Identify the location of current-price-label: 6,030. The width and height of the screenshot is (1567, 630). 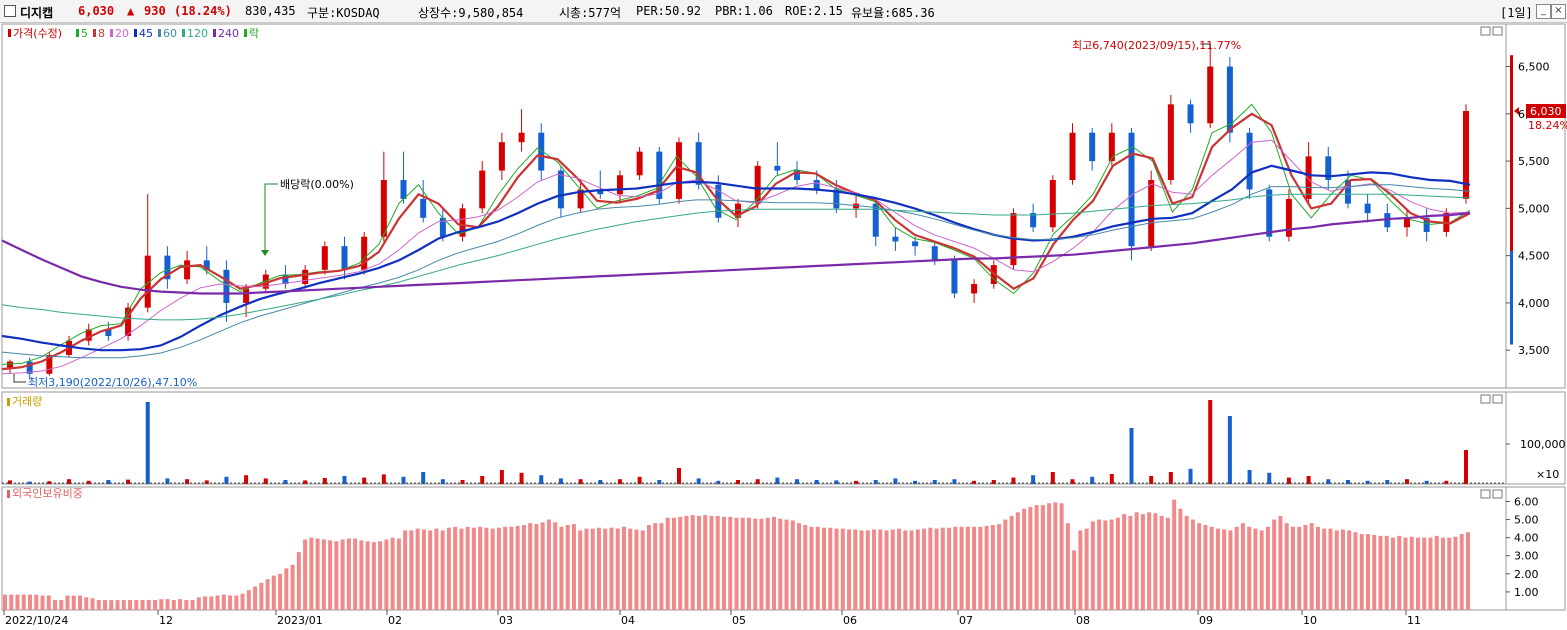
(1546, 111).